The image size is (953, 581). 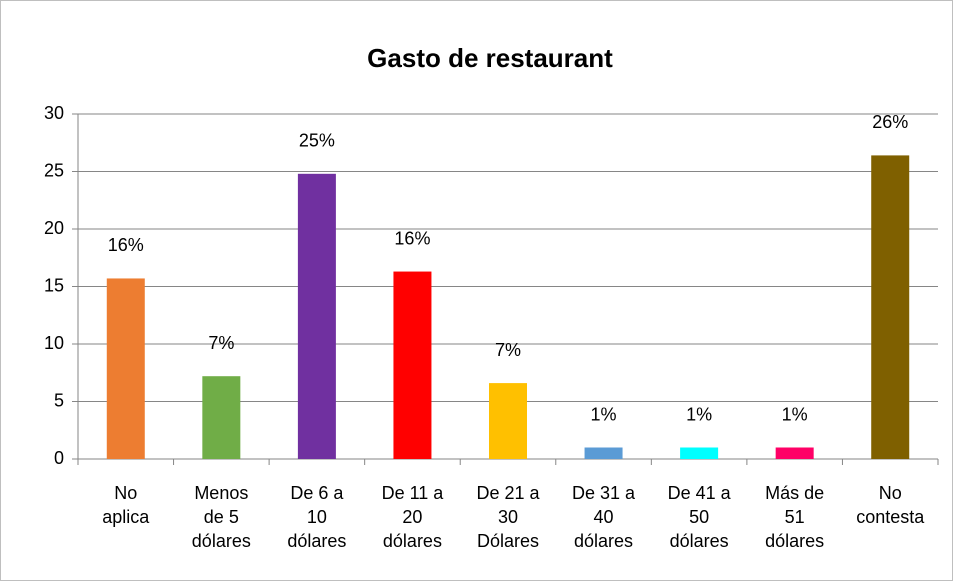 What do you see at coordinates (54, 113) in the screenshot?
I see `y-tick-label: 30` at bounding box center [54, 113].